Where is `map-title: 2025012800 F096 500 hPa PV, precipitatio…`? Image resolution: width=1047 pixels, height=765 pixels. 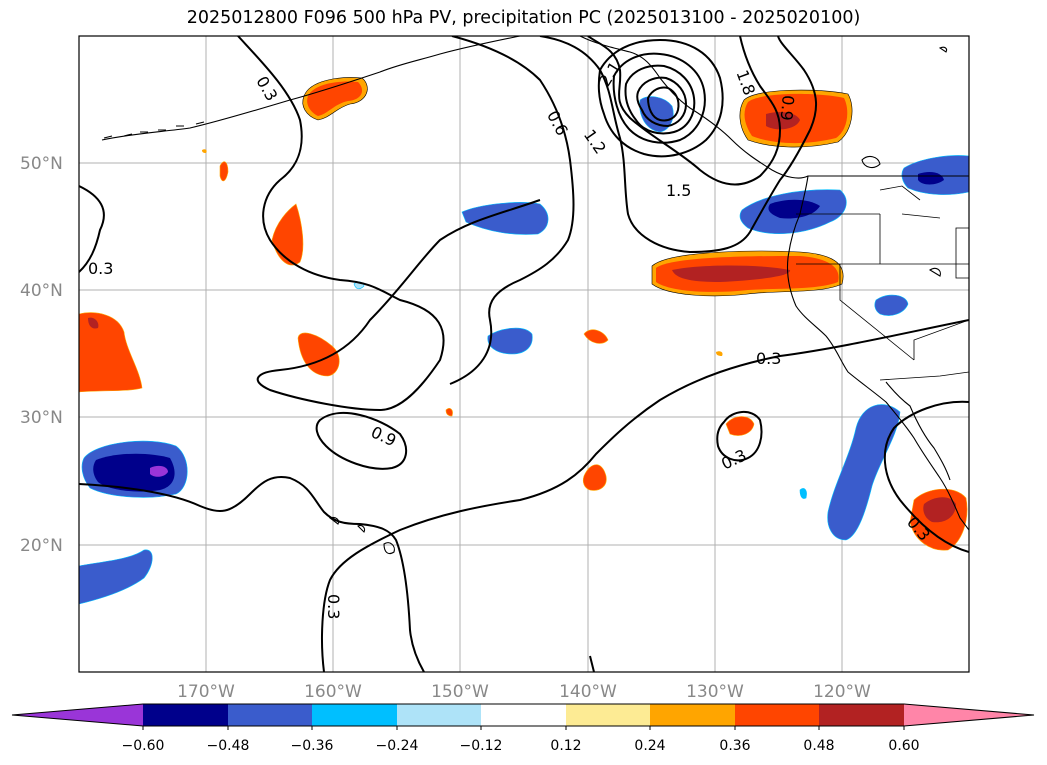 map-title: 2025012800 F096 500 hPa PV, precipitatio… is located at coordinates (523, 18).